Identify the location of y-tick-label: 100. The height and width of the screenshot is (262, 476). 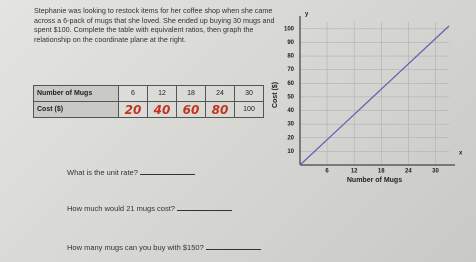
(289, 29).